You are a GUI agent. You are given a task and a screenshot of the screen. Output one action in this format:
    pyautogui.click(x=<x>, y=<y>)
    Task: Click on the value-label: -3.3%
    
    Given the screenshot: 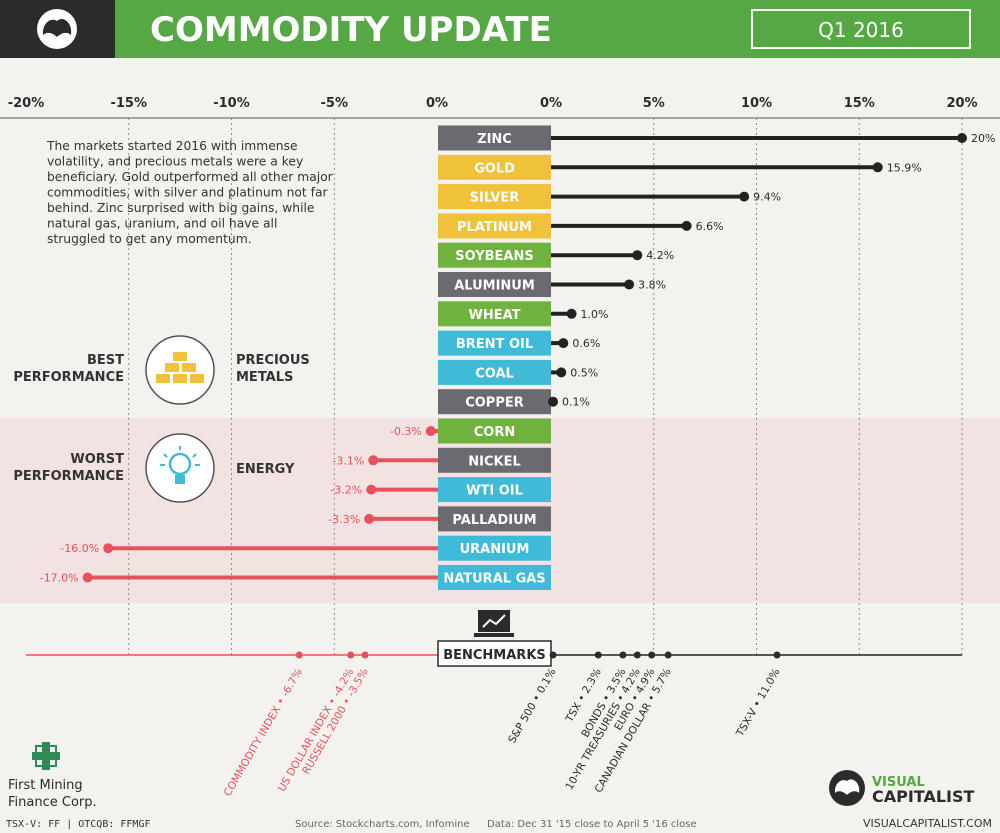 What is the action you would take?
    pyautogui.click(x=344, y=519)
    